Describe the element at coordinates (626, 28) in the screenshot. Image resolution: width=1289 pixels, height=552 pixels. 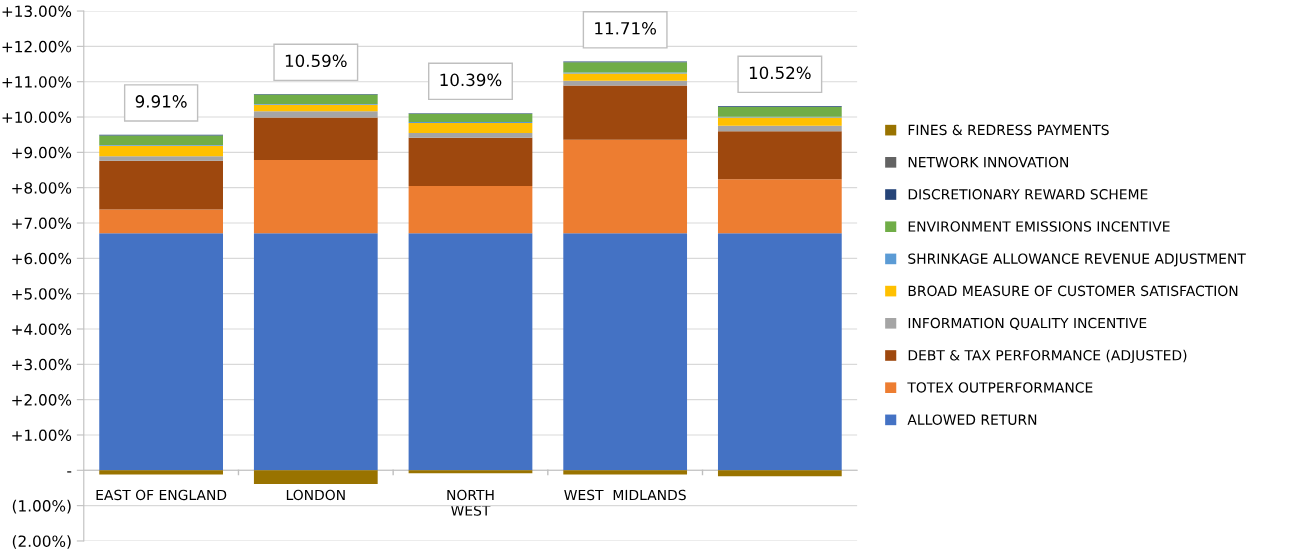
I see `annotation: 11.71%` at that location.